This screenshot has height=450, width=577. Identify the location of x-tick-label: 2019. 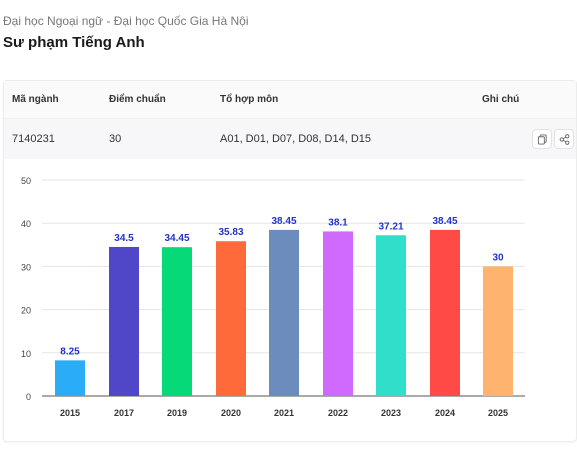
(177, 413).